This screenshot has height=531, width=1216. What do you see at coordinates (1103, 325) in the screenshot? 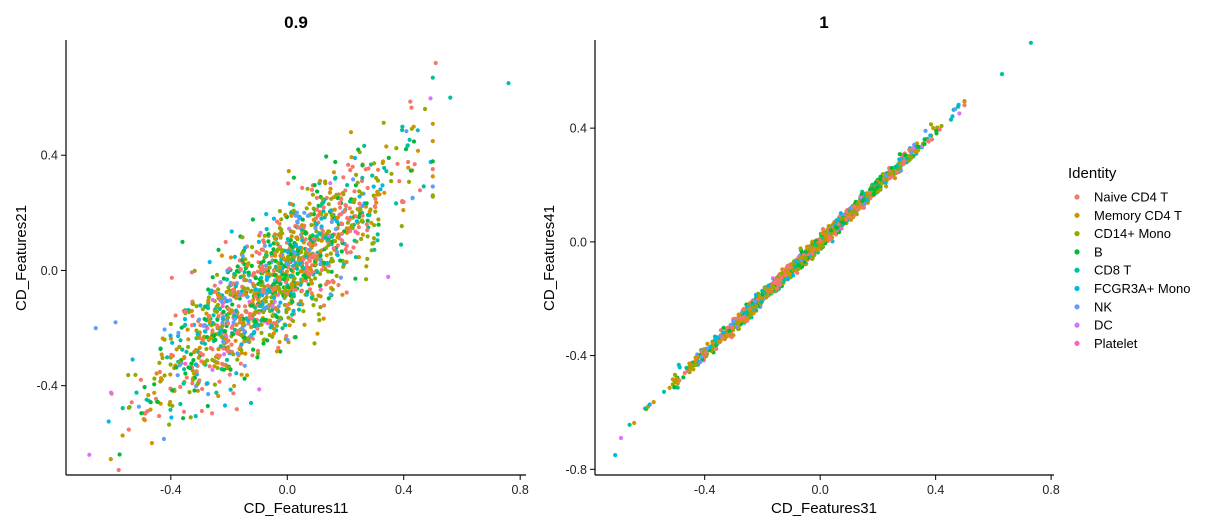
I see `legend-label: DC` at bounding box center [1103, 325].